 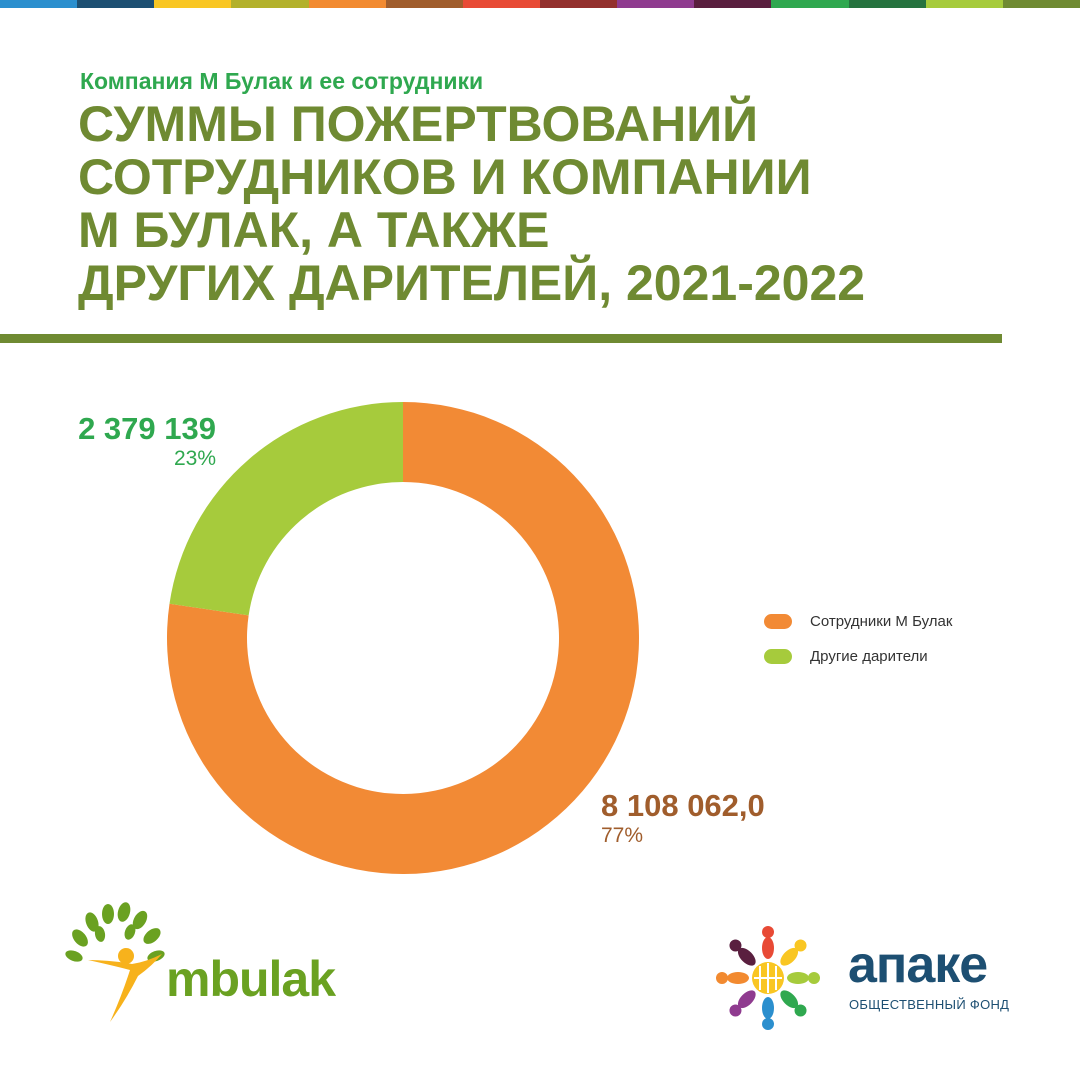 What do you see at coordinates (768, 978) in the screenshot?
I see `apake-logo-icon` at bounding box center [768, 978].